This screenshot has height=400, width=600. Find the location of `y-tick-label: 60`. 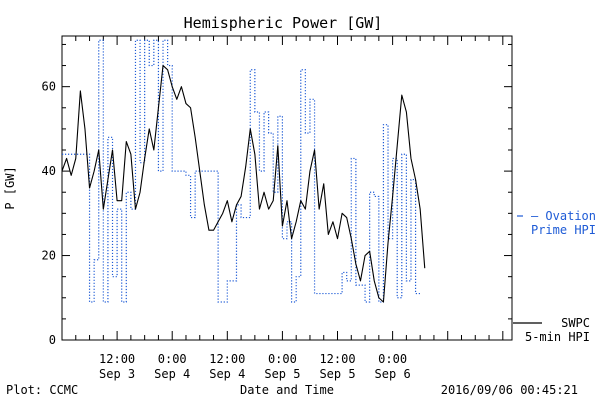

y-tick-label: 60 is located at coordinates (49, 87).